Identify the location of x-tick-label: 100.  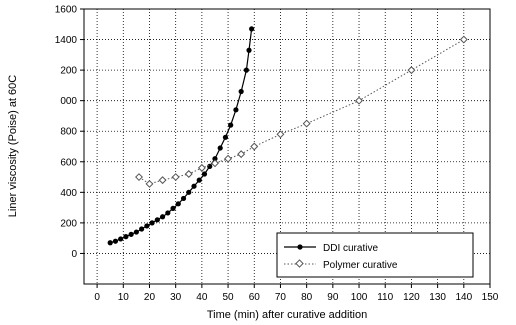
(359, 297).